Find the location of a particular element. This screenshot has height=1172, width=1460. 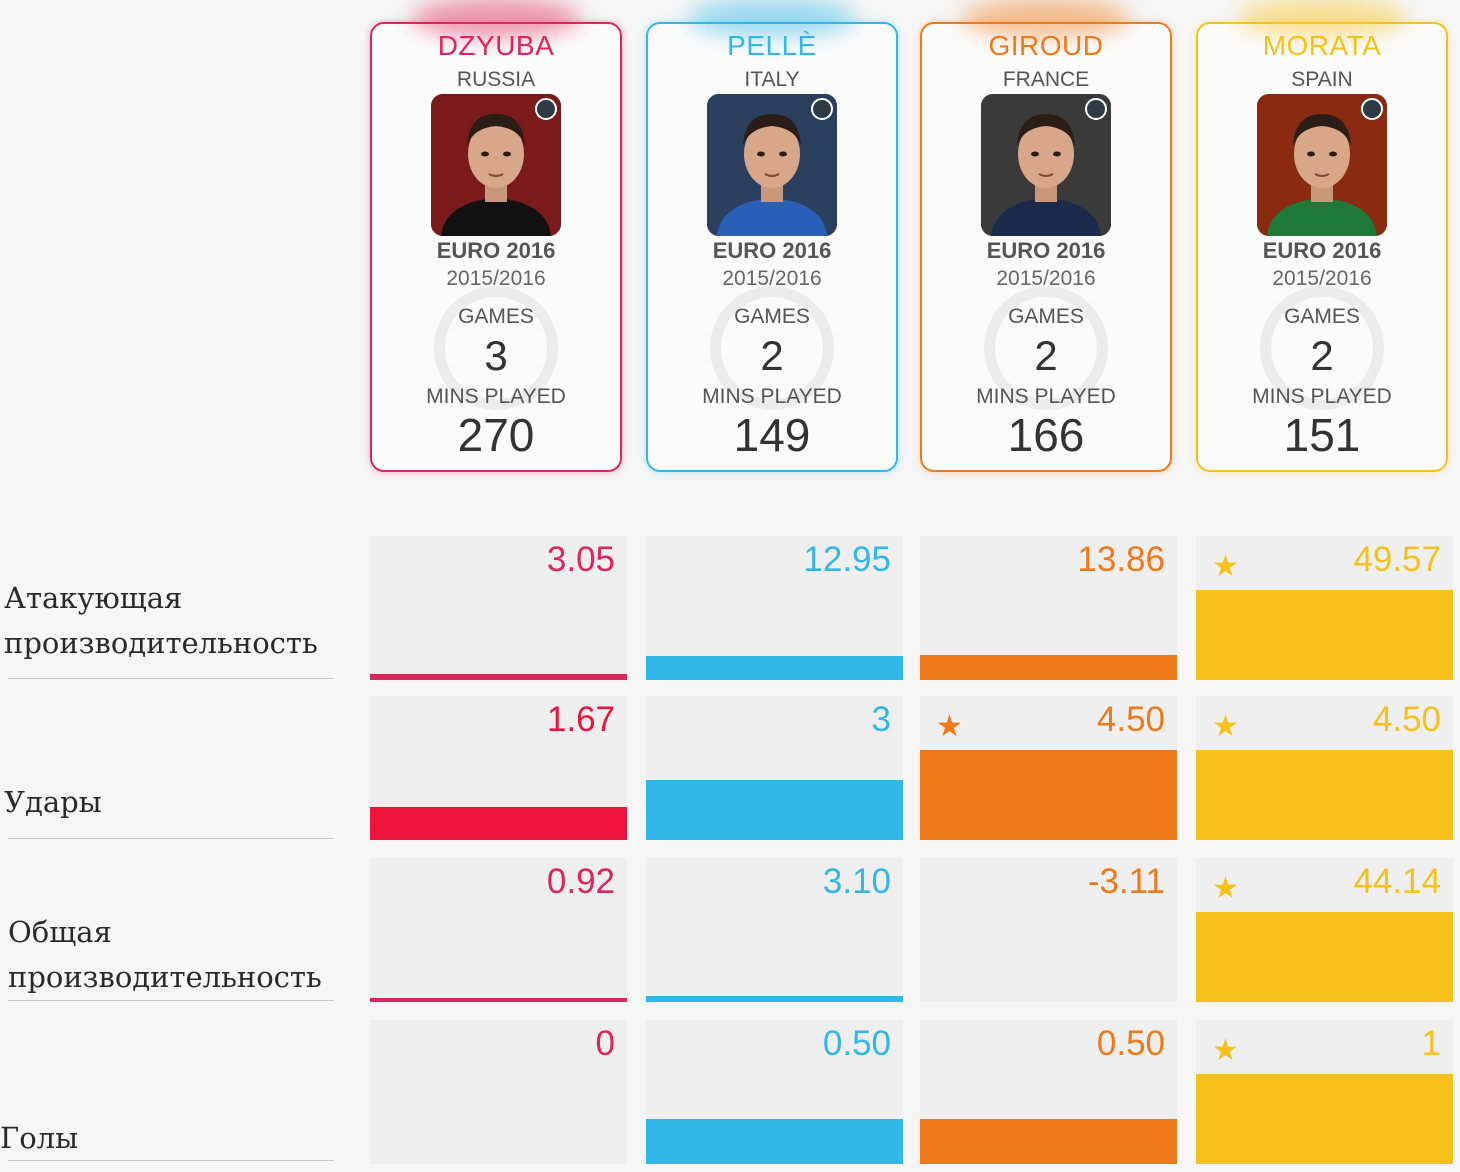

player-country: FRANCE is located at coordinates (1046, 79).